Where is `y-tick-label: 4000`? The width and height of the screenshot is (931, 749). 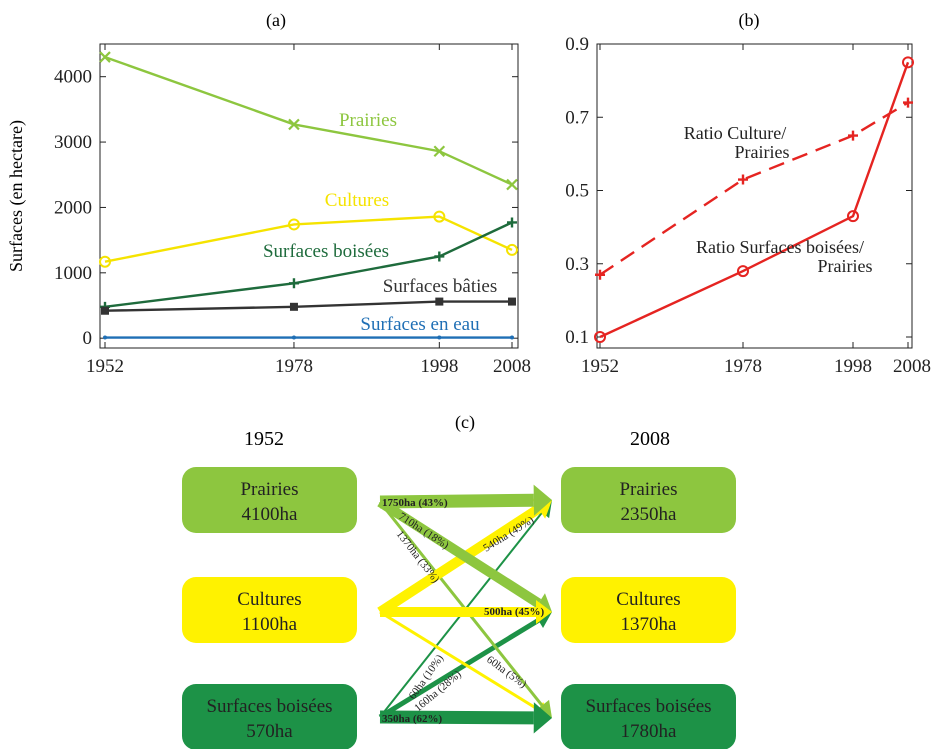
y-tick-label: 4000 is located at coordinates (73, 77).